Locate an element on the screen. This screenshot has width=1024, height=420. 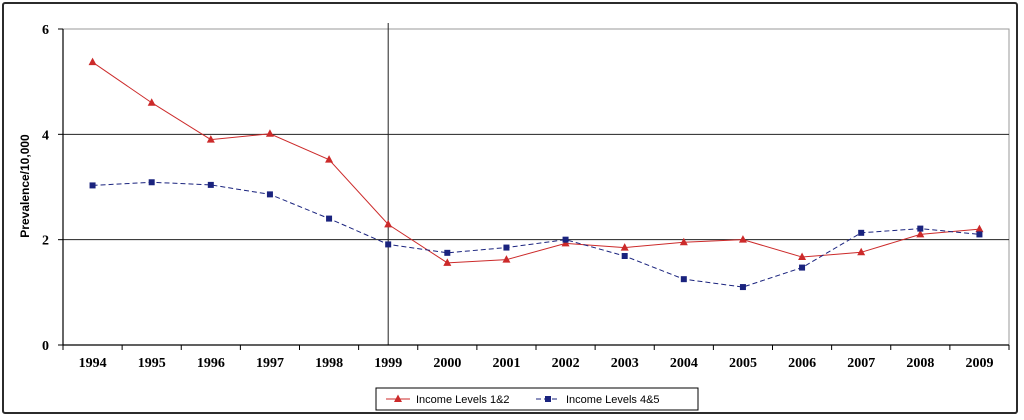
y-tick-label: 2 is located at coordinates (45, 241).